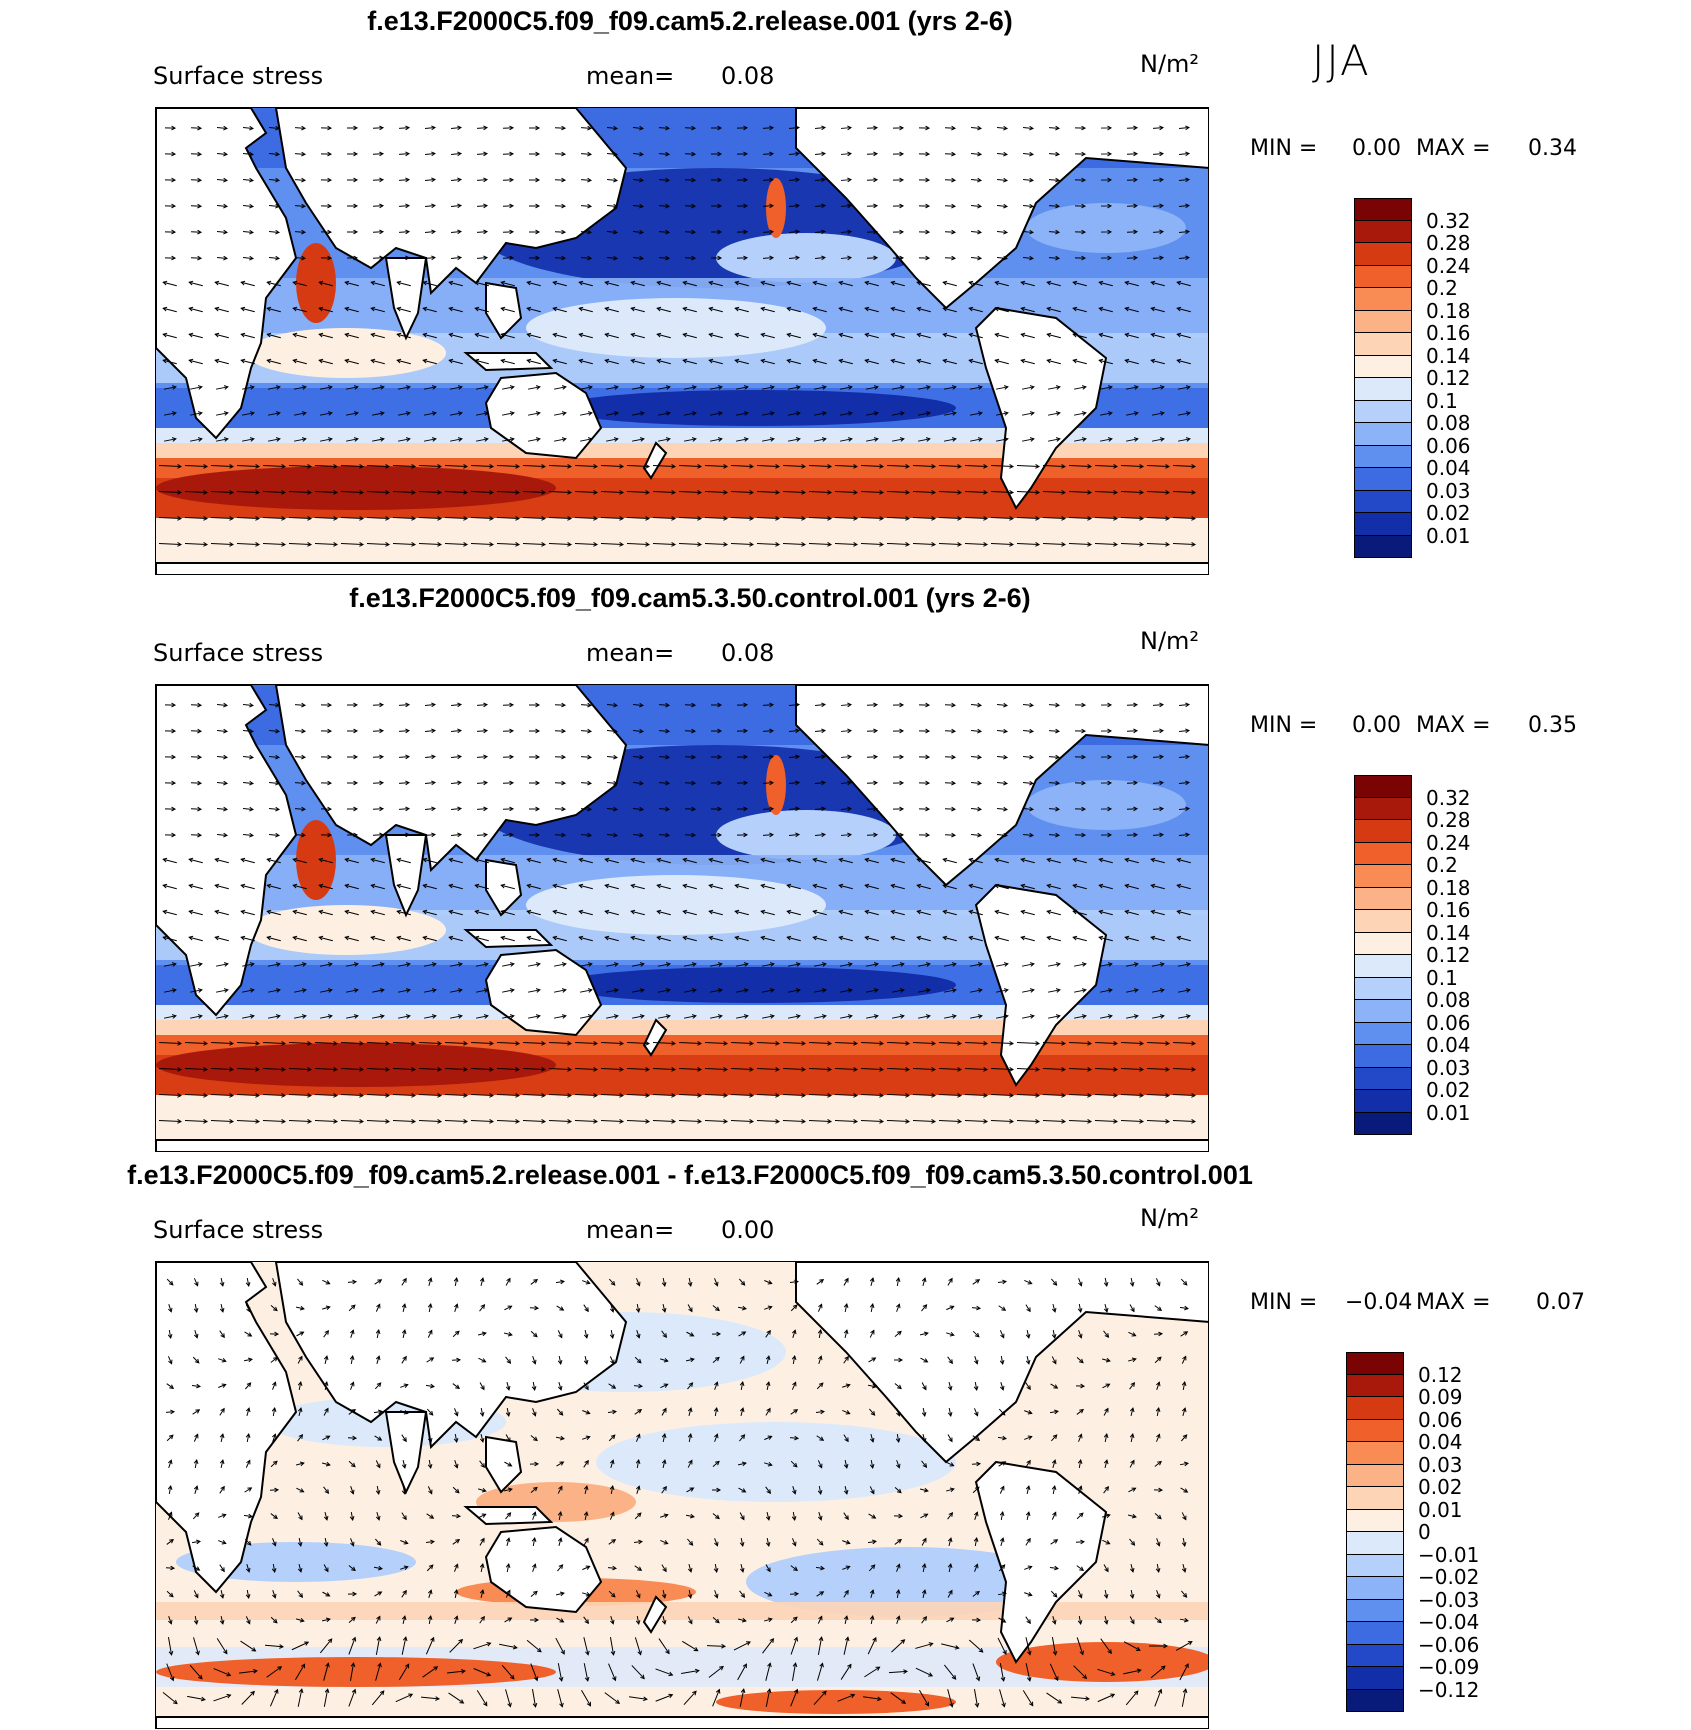  What do you see at coordinates (1383, 389) in the screenshot?
I see `colorbar-swatch` at bounding box center [1383, 389].